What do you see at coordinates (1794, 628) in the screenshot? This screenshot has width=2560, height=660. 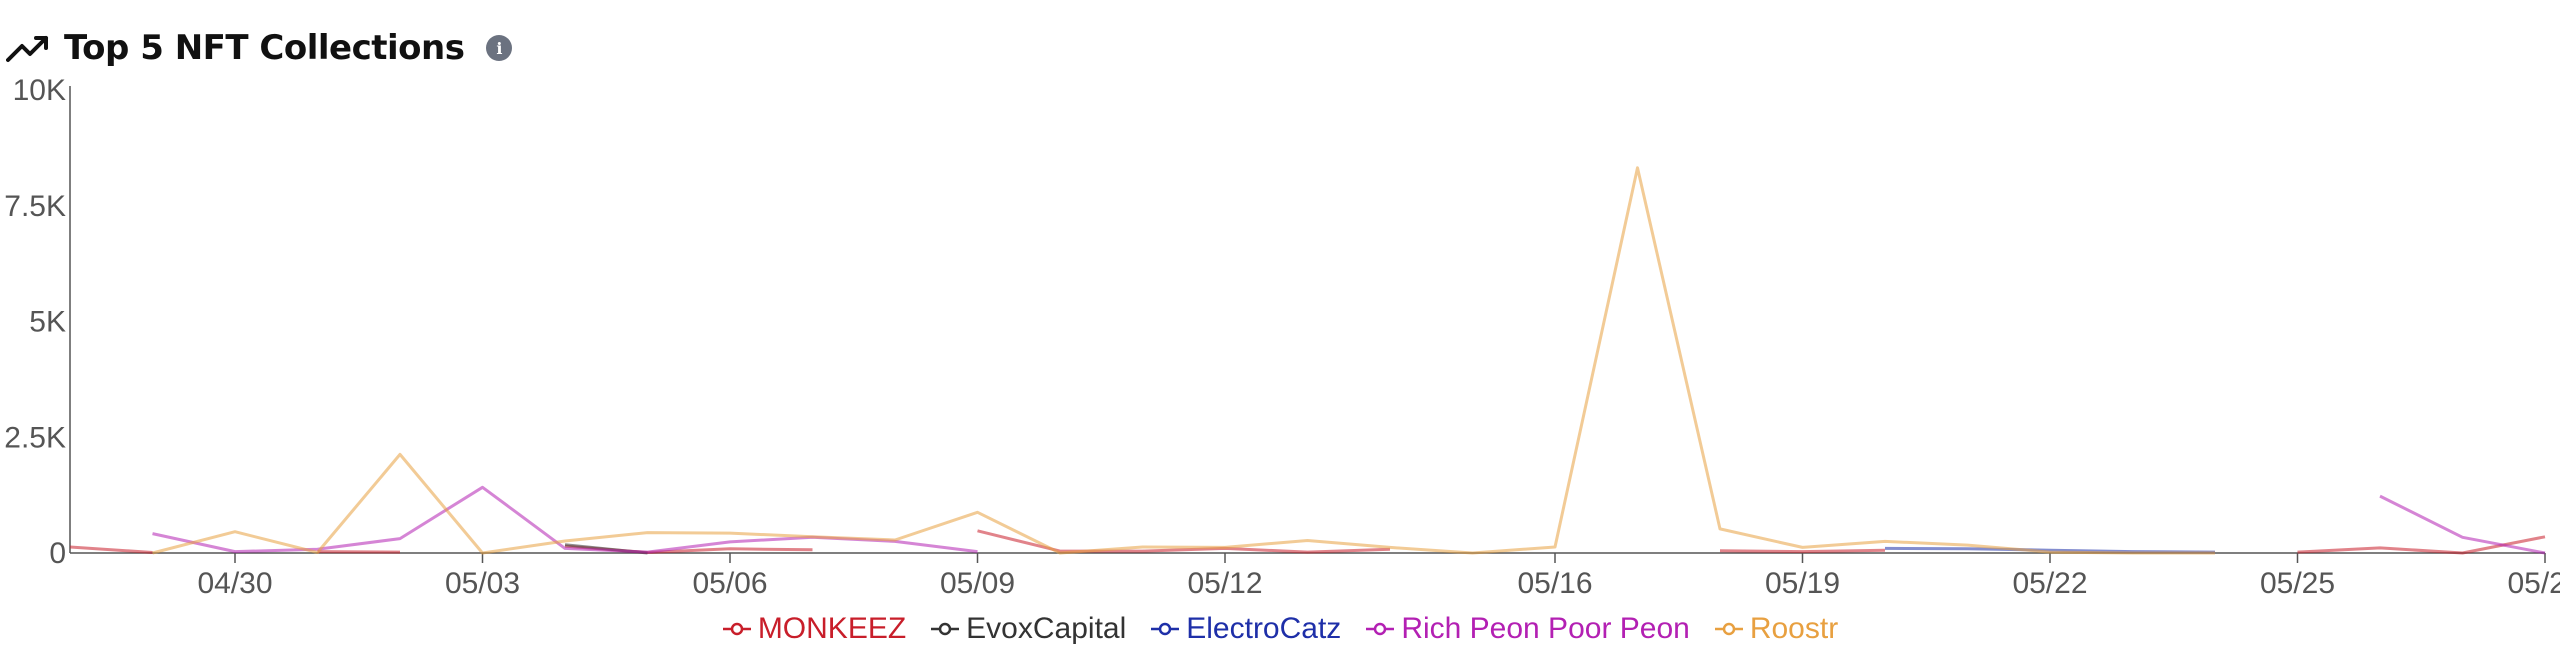 I see `legend-label: Roostr` at bounding box center [1794, 628].